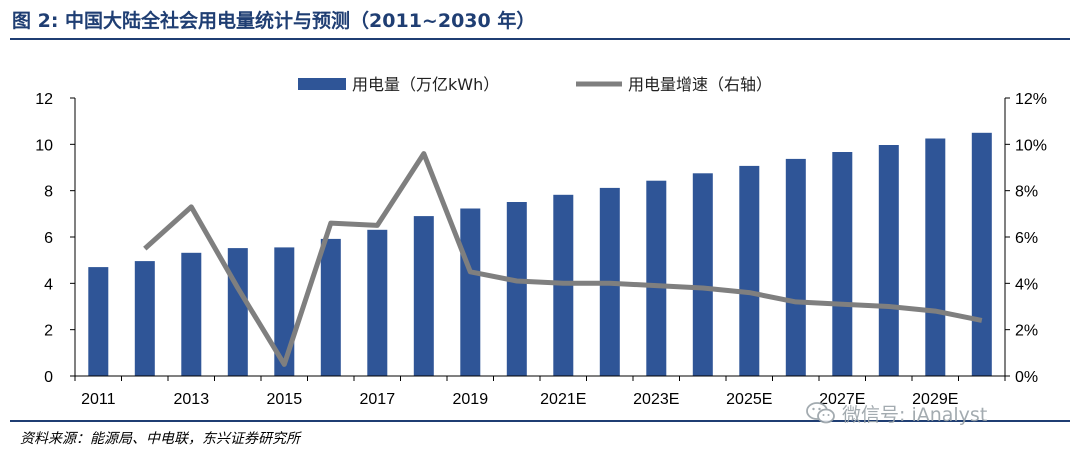 The height and width of the screenshot is (464, 1080). I want to click on bar-2028E, so click(888, 260).